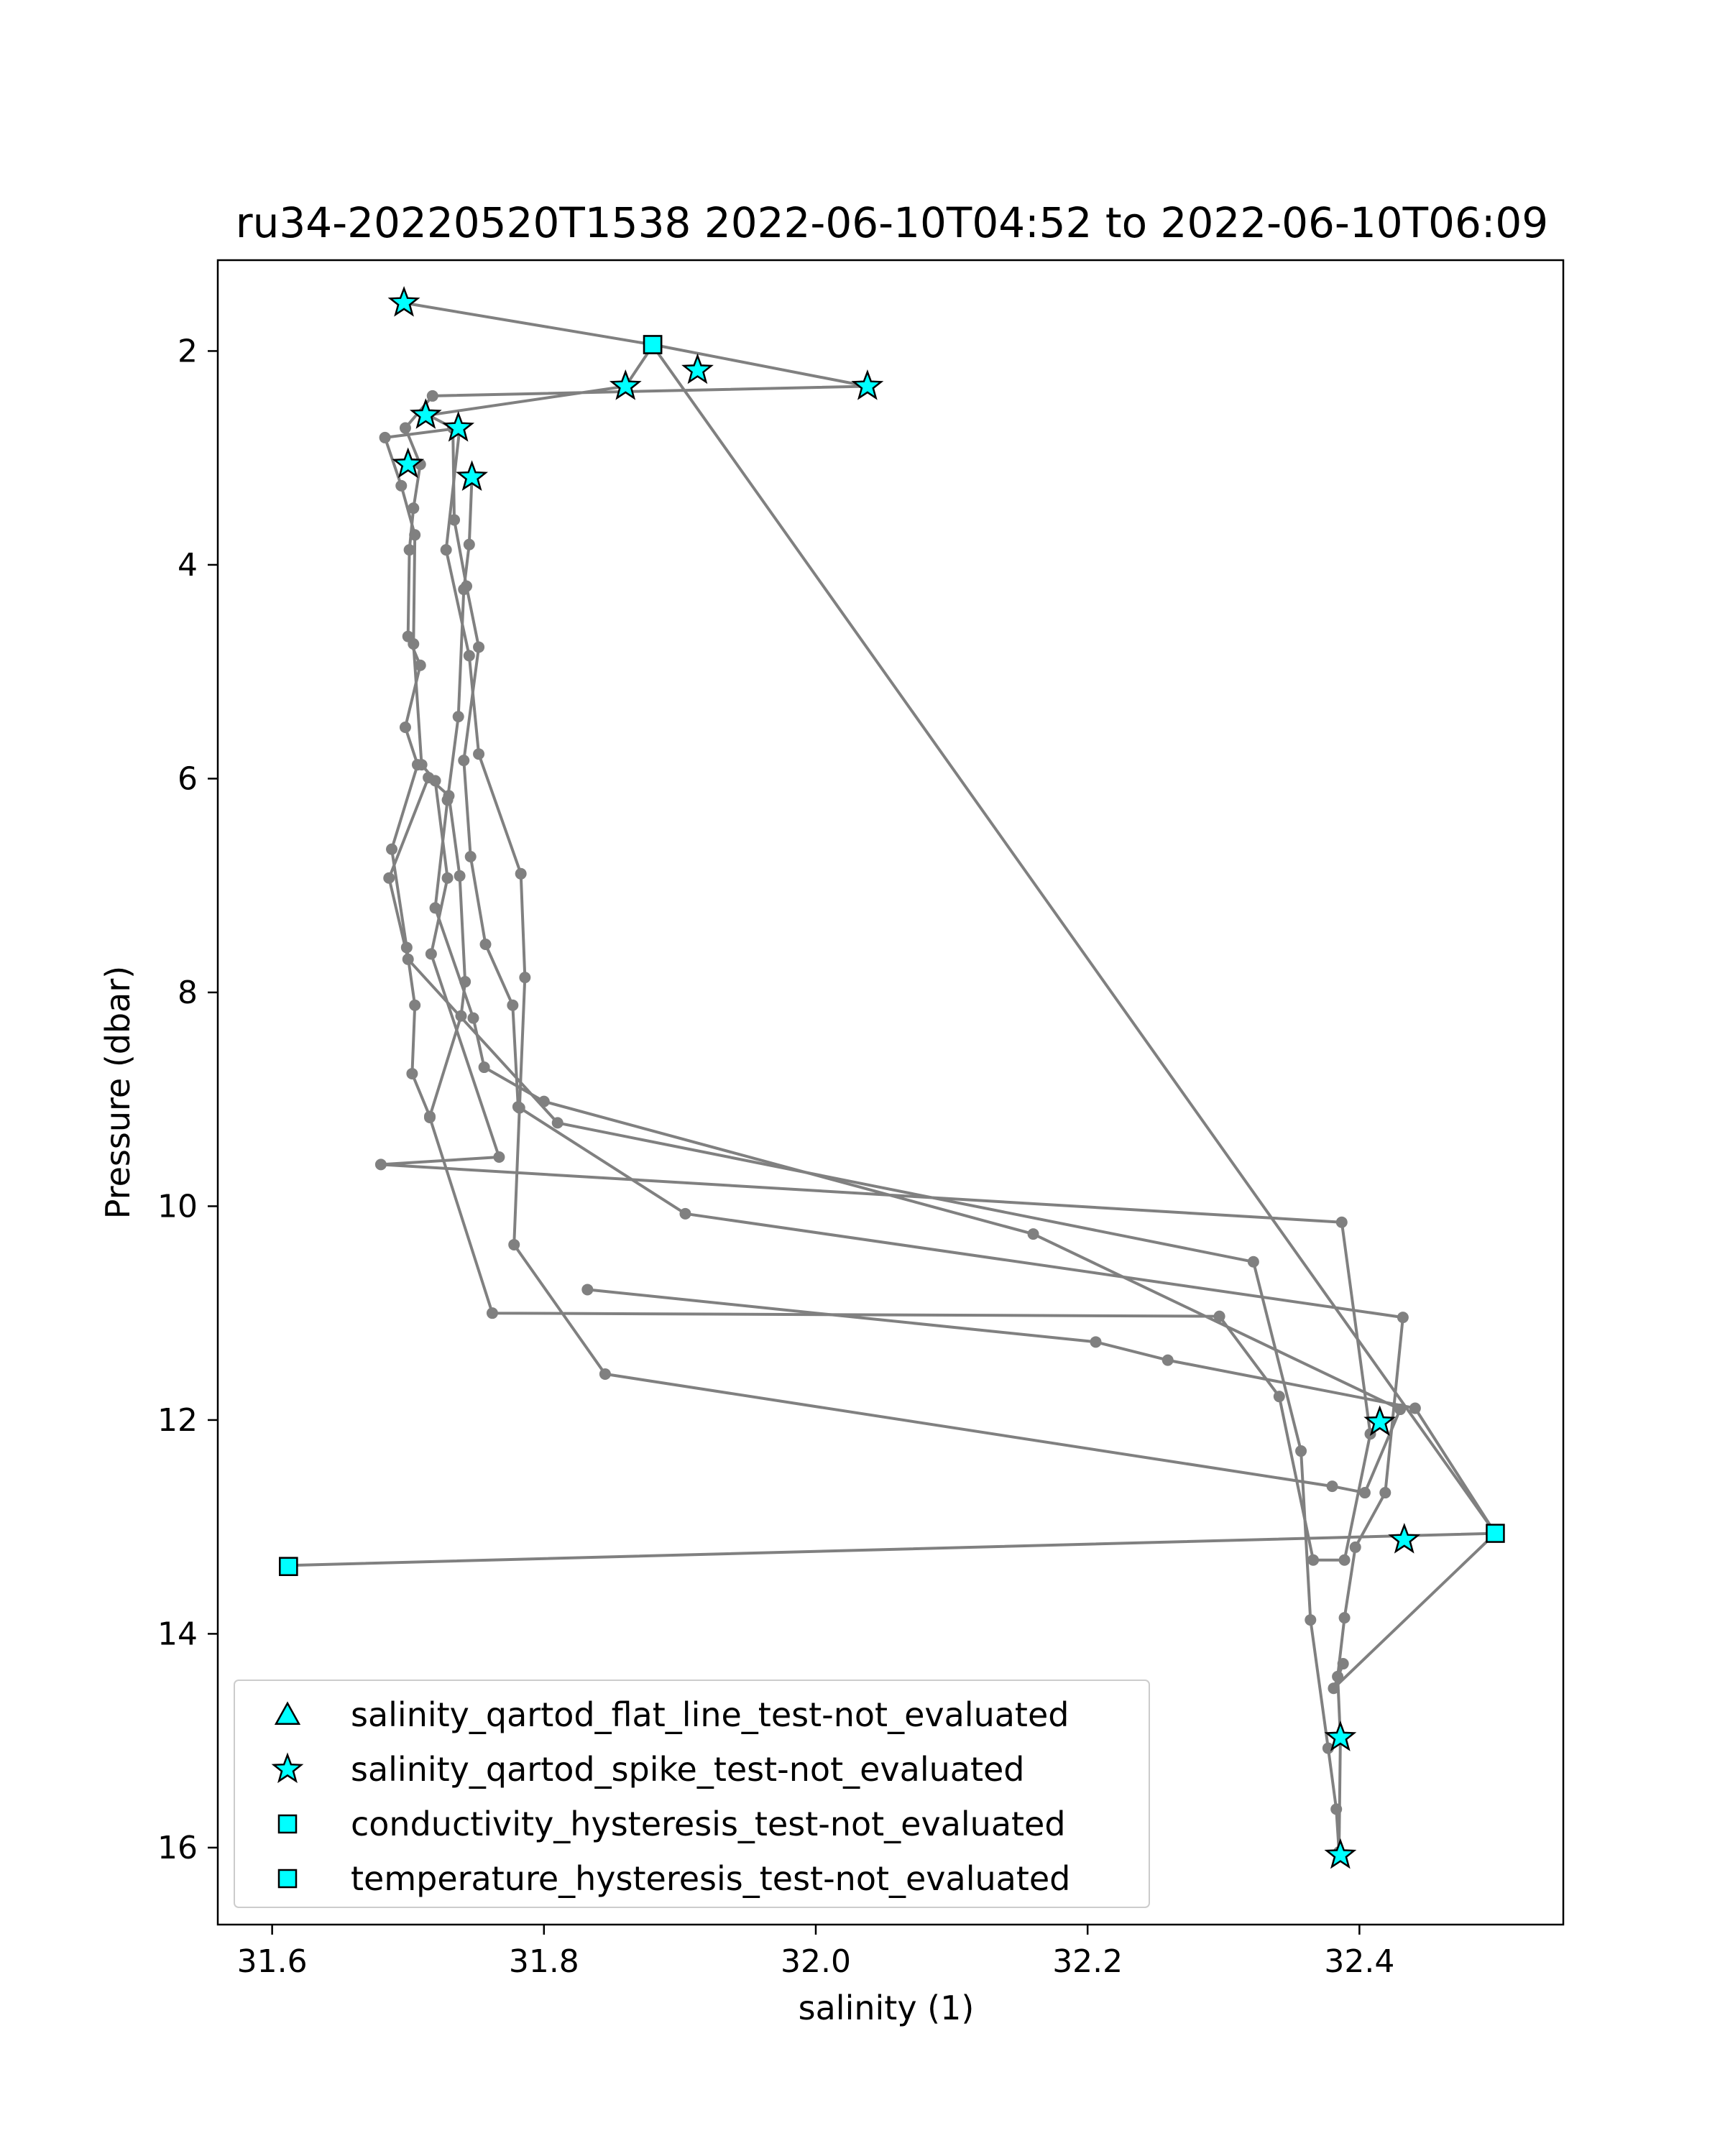  Describe the element at coordinates (177, 1848) in the screenshot. I see `y-tick-label: 16` at that location.